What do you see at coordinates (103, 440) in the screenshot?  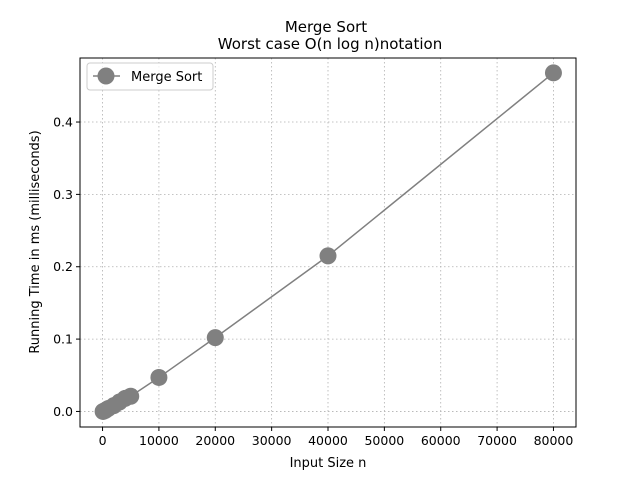 I see `x-tick-label: 0` at bounding box center [103, 440].